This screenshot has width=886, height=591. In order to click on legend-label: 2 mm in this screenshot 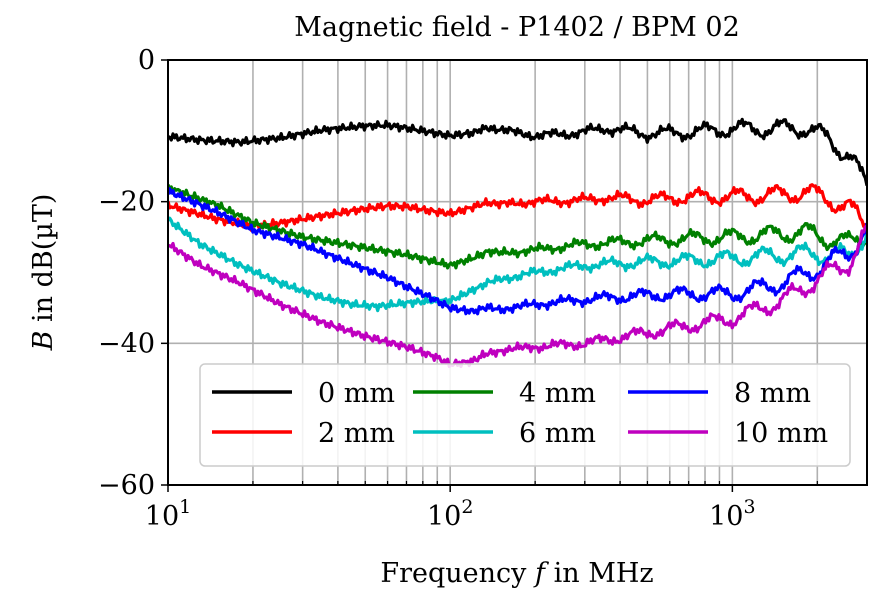, I will do `click(356, 433)`.